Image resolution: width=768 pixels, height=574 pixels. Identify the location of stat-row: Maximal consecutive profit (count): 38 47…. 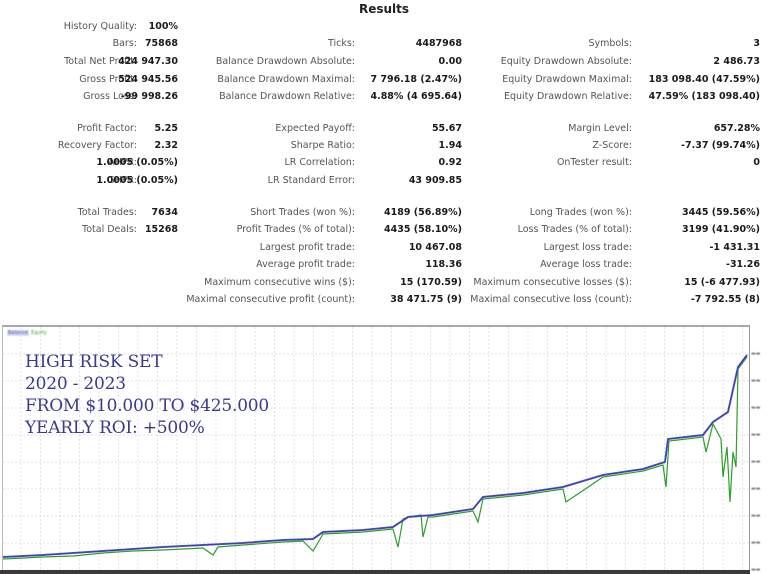
(384, 300).